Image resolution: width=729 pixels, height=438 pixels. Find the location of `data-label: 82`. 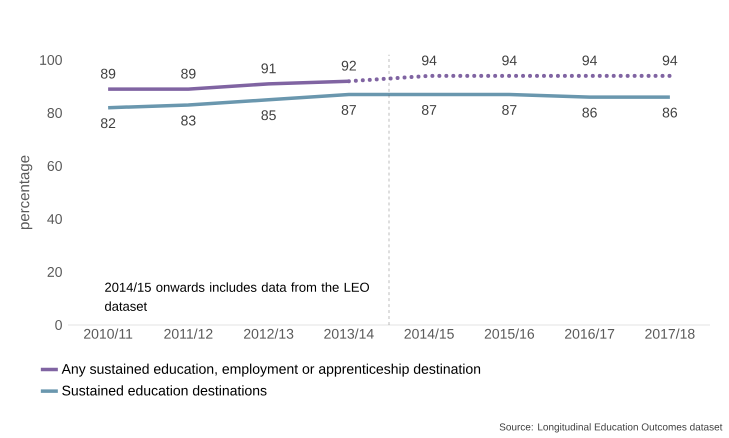

data-label: 82 is located at coordinates (108, 123).